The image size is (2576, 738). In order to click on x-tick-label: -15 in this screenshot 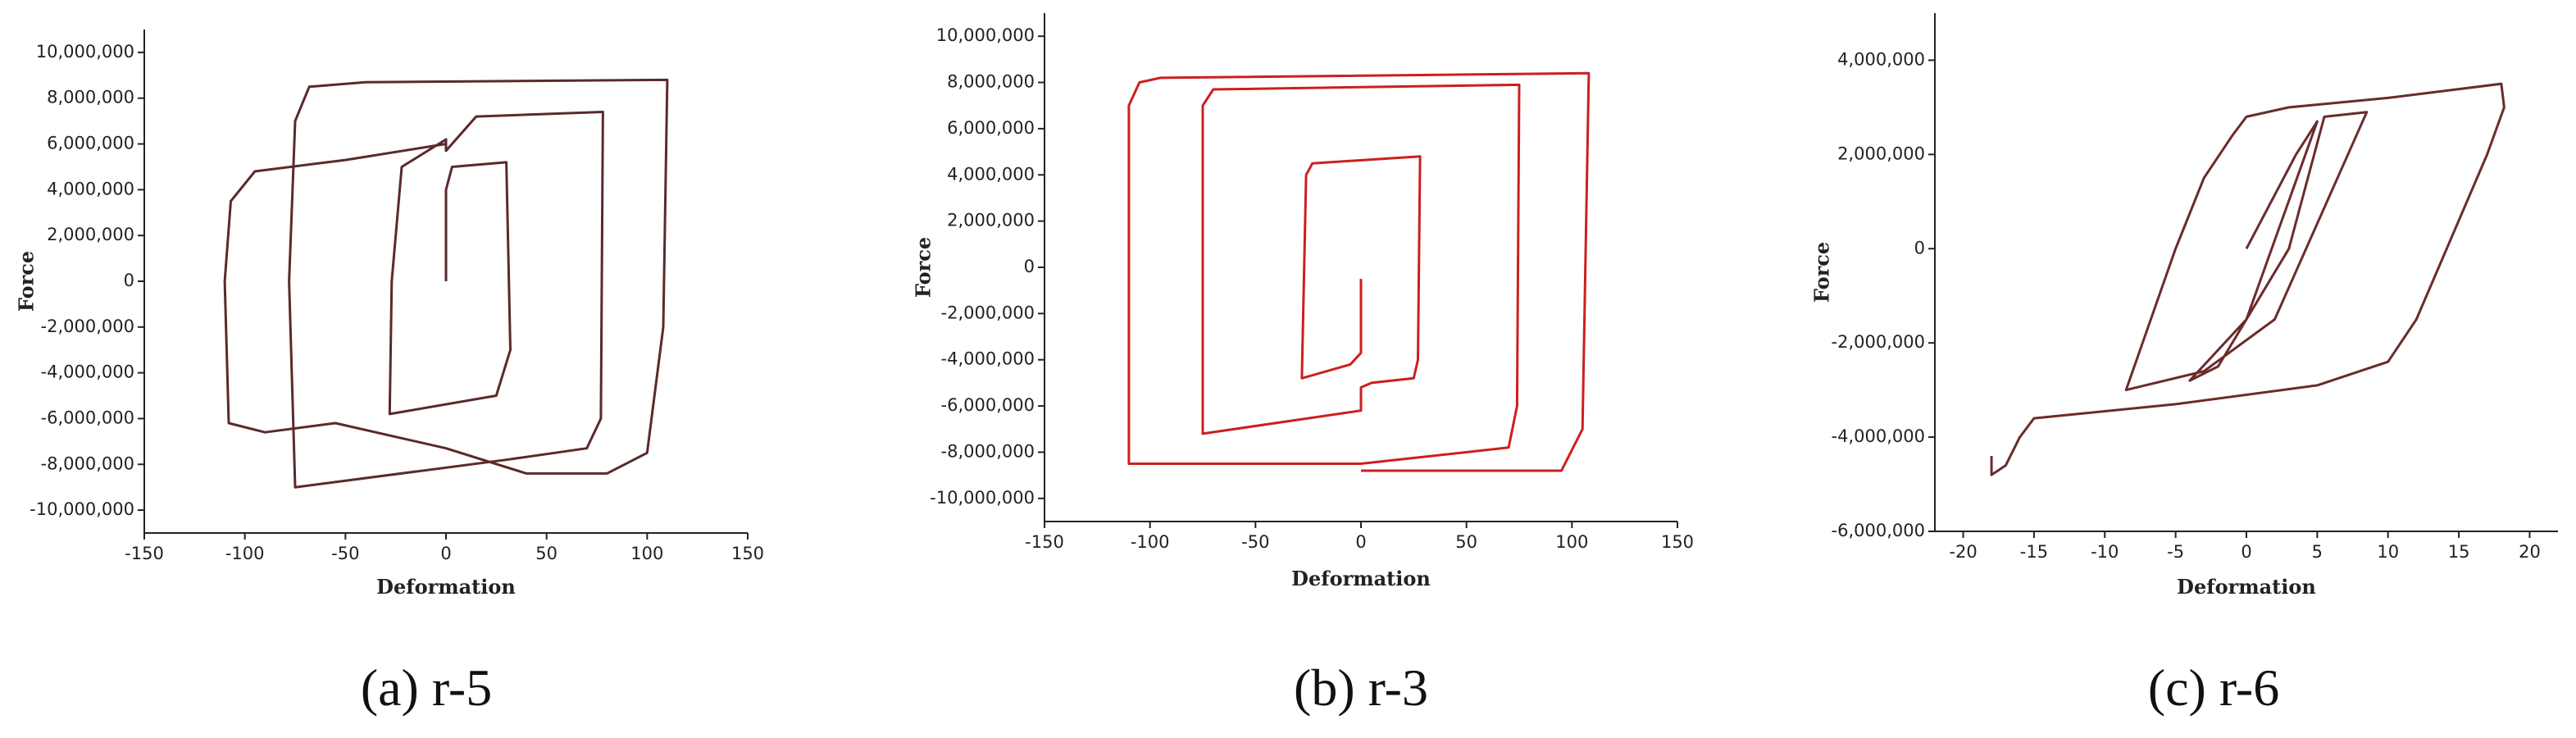, I will do `click(2034, 552)`.